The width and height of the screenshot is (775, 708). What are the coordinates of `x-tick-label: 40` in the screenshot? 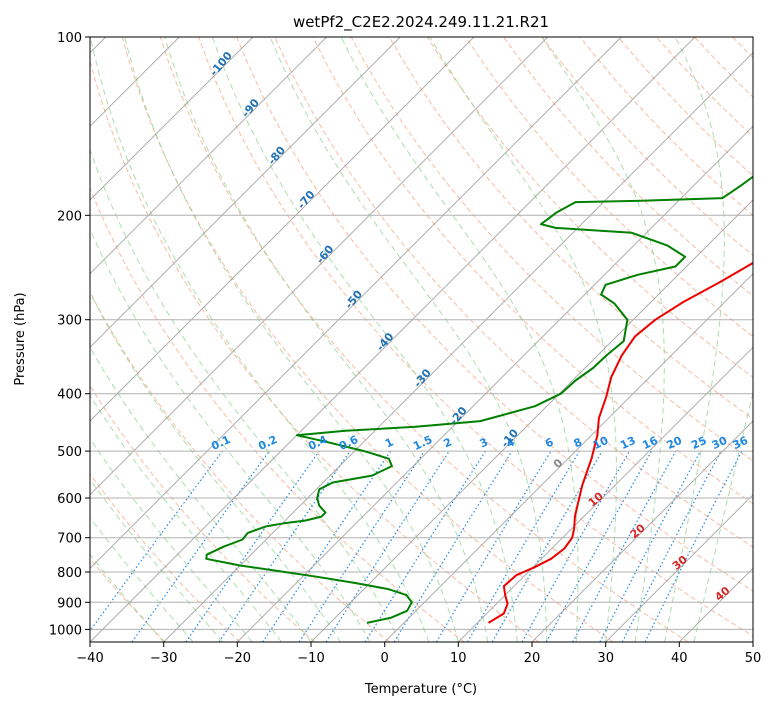 It's located at (679, 658).